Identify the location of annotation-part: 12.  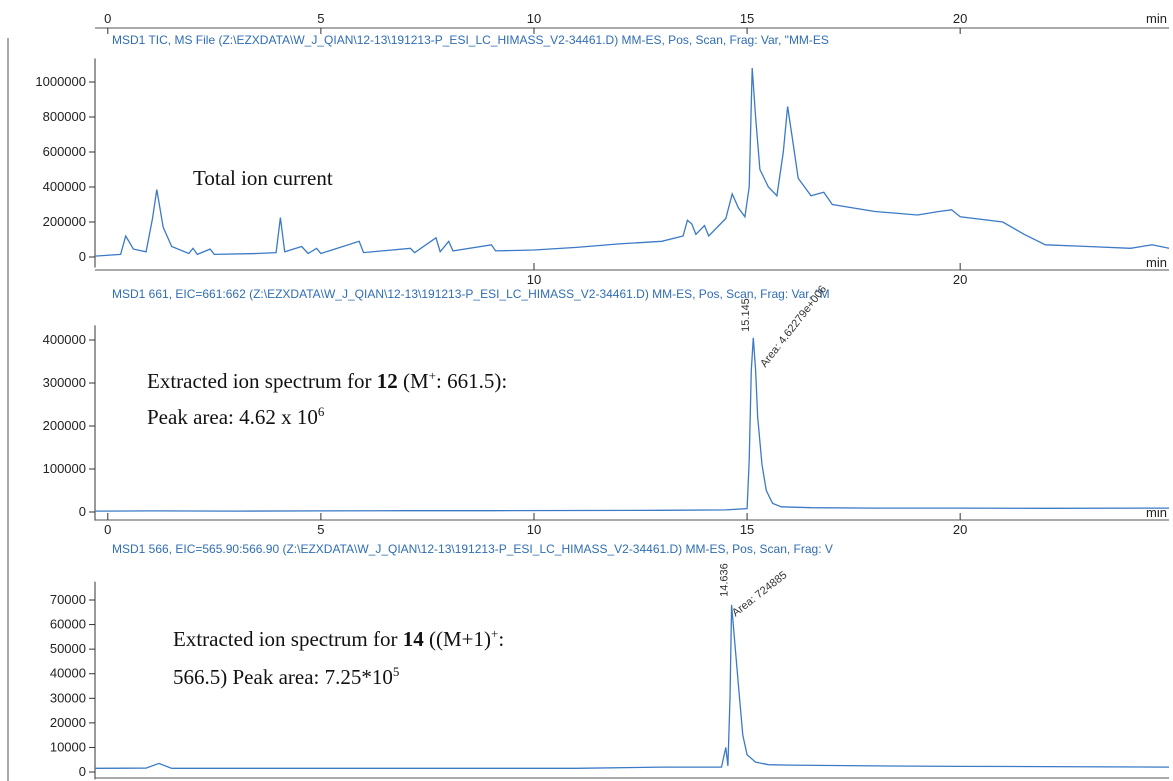
(387, 381).